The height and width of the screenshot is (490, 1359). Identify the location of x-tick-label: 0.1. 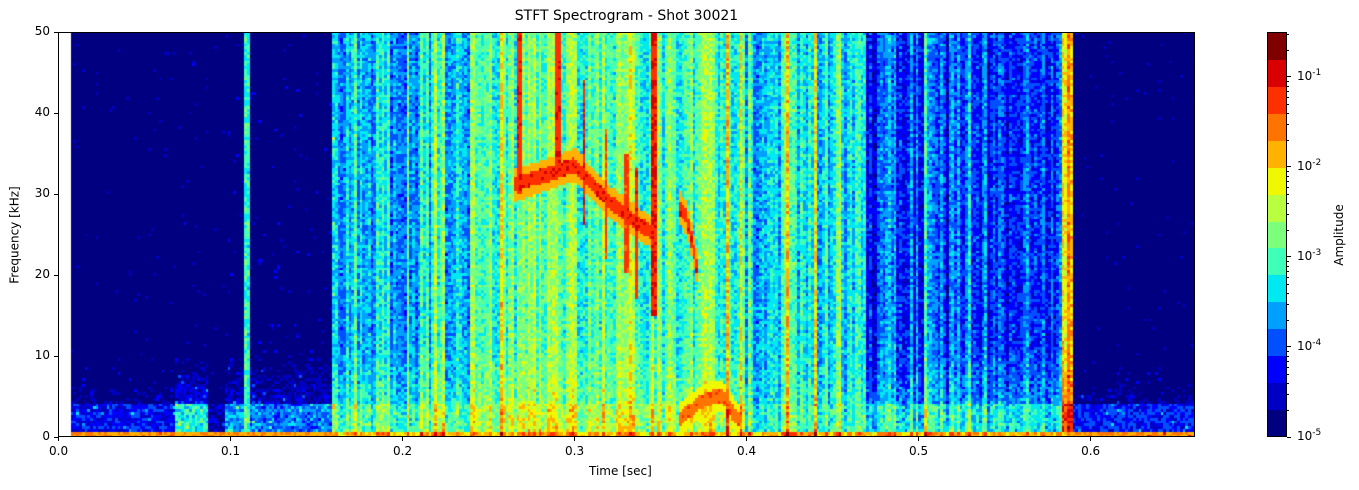
(231, 451).